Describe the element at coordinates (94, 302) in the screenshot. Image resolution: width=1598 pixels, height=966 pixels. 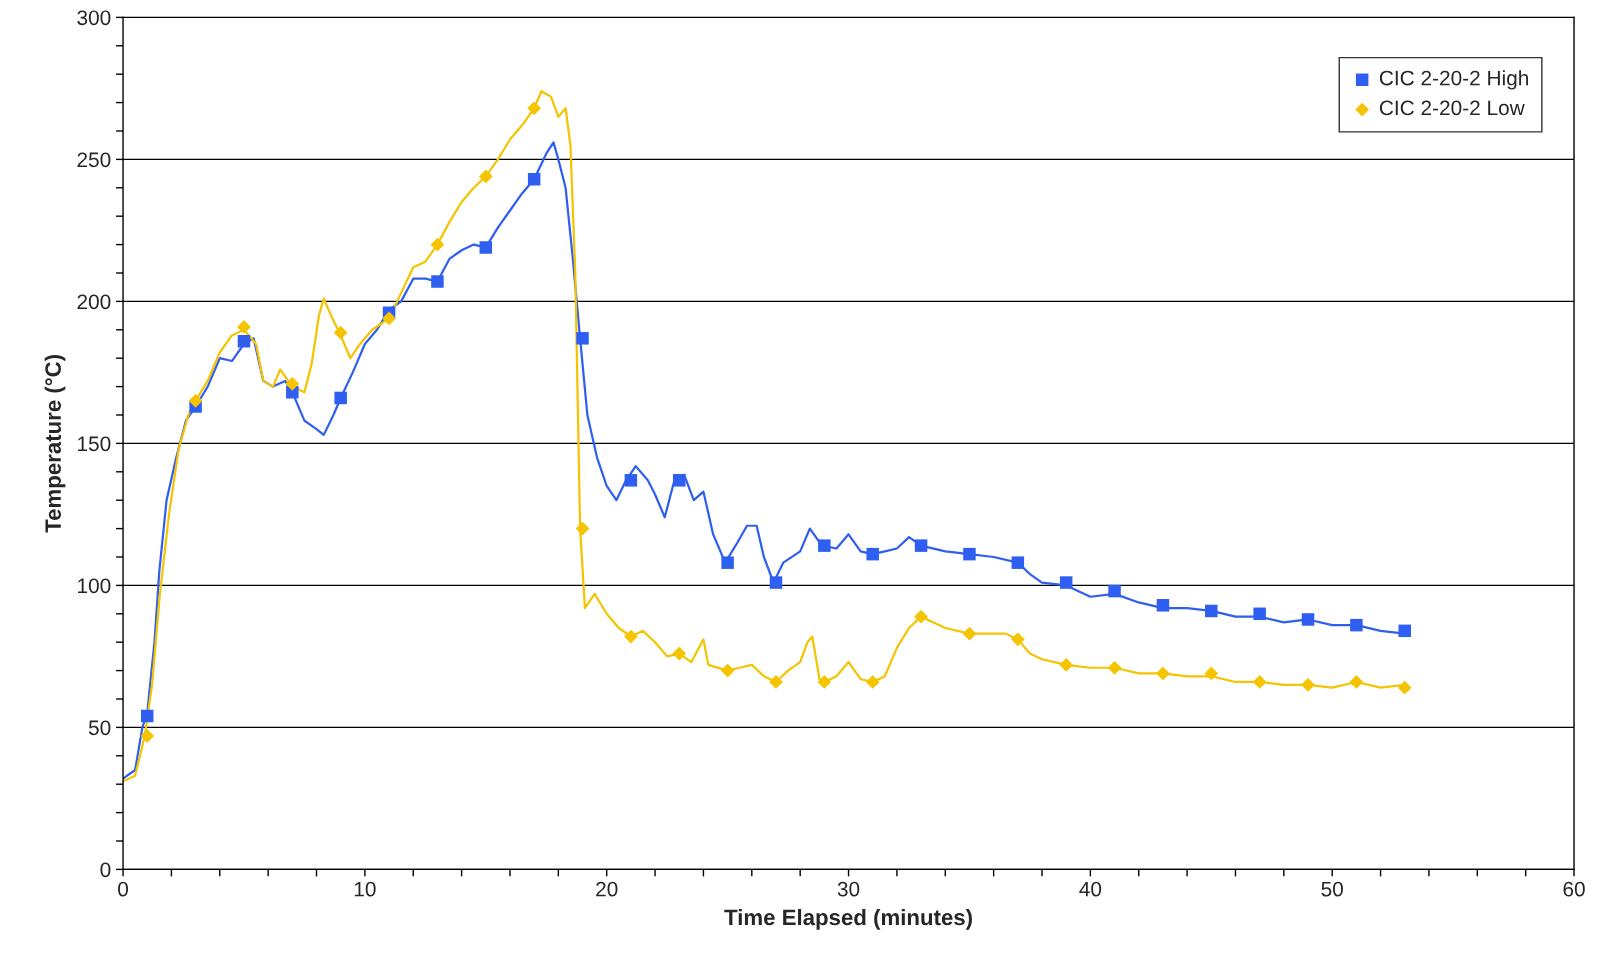
I see `y-tick-label: 200` at that location.